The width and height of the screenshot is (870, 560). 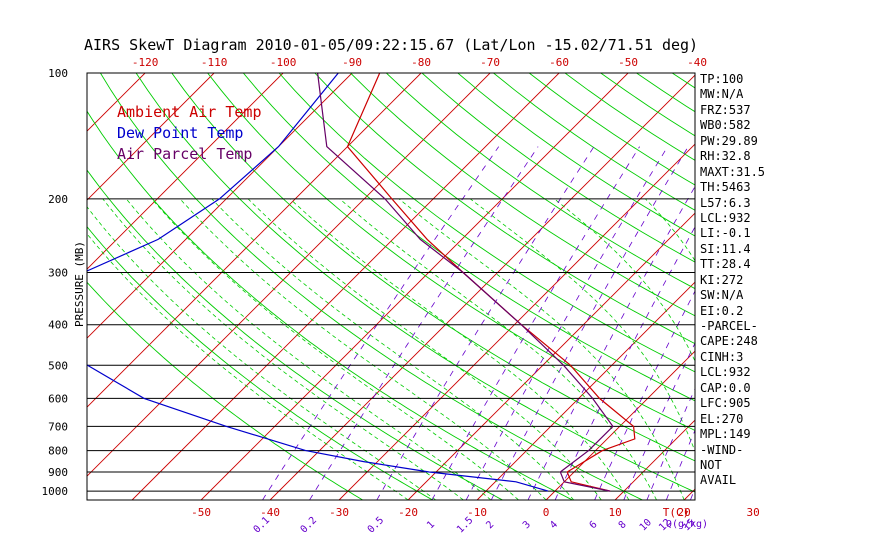 What do you see at coordinates (725, 233) in the screenshot?
I see `sounding-index-item: LI:-0.1` at bounding box center [725, 233].